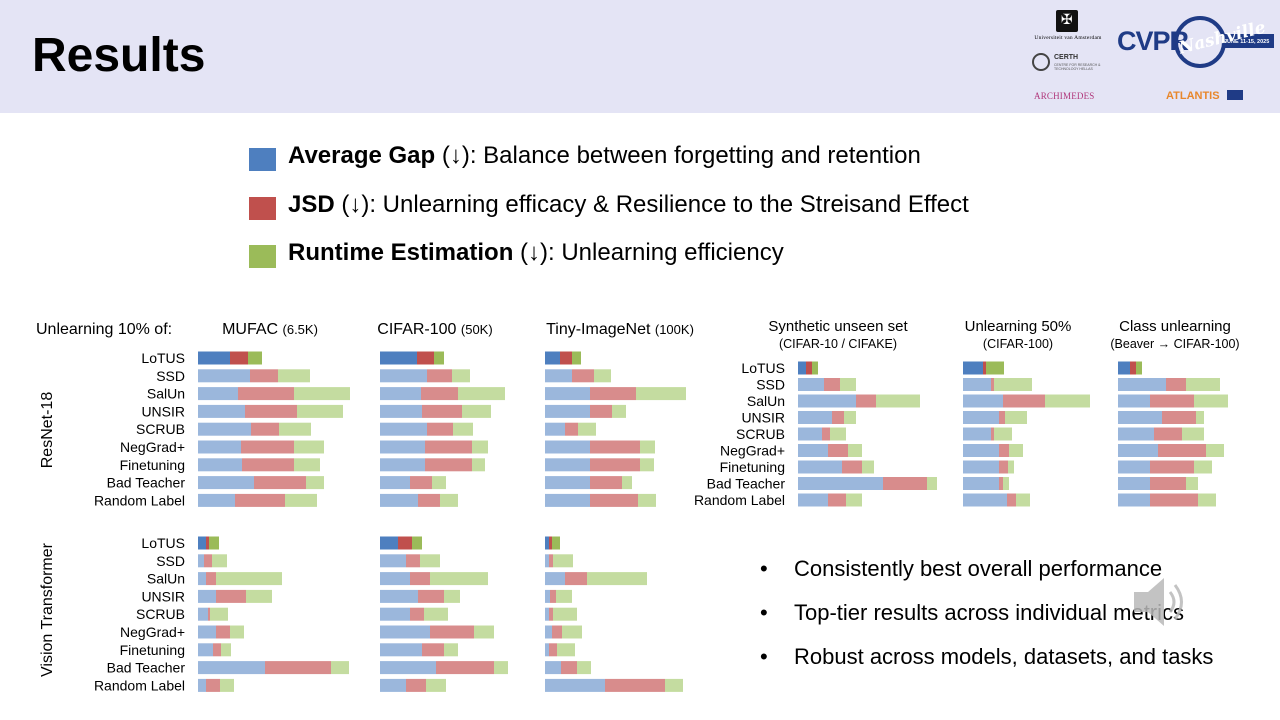  I want to click on tick-label: LoTUS, so click(163, 358).